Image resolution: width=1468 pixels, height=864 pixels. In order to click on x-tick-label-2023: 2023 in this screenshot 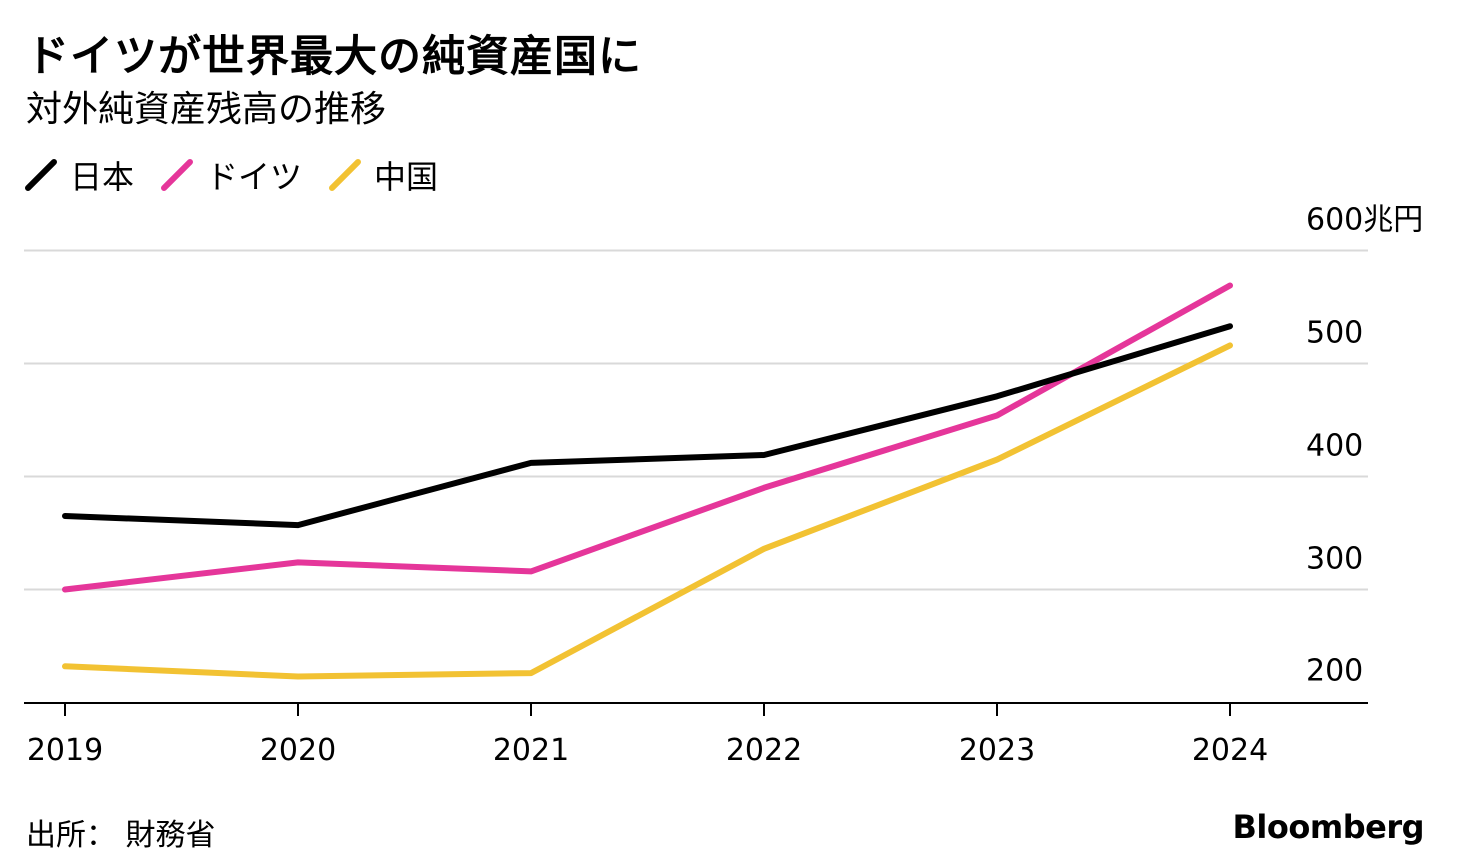, I will do `click(997, 750)`.